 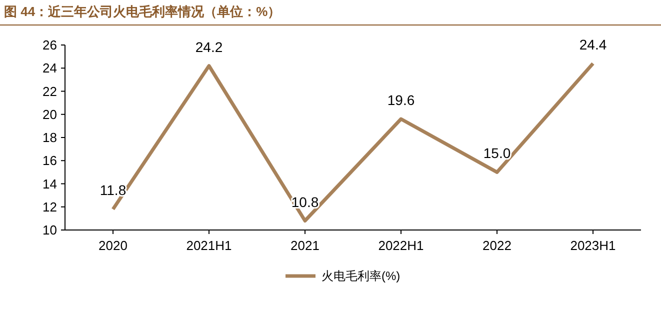 What do you see at coordinates (209, 46) in the screenshot?
I see `data-label: 24.2` at bounding box center [209, 46].